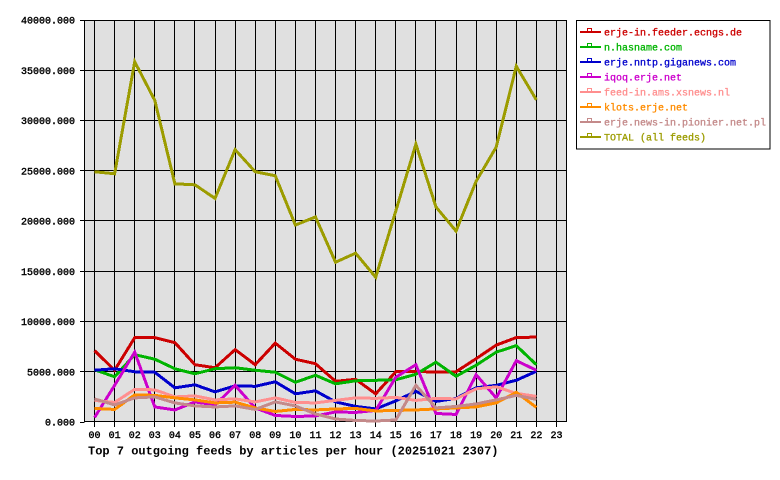 The height and width of the screenshot is (480, 780). I want to click on svg-text: 00, so click(95, 436).